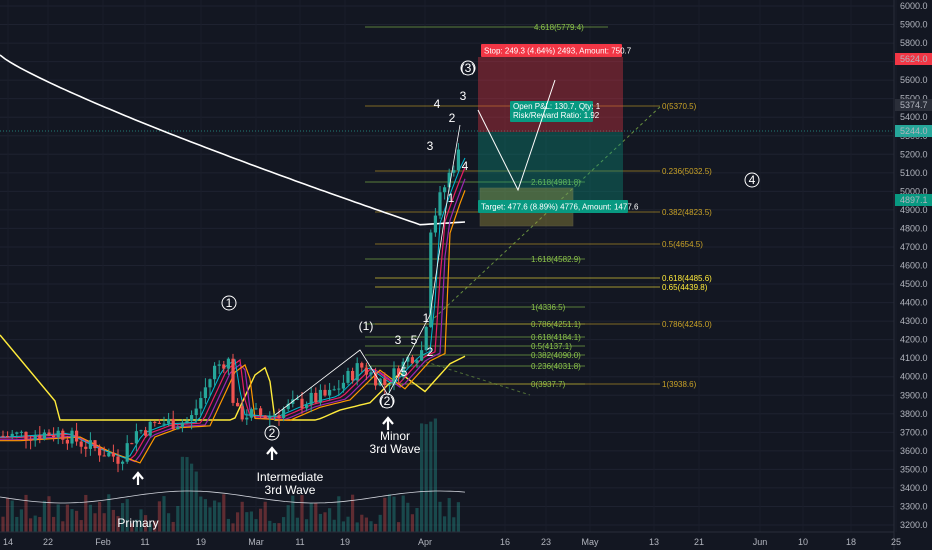 The height and width of the screenshot is (550, 932). Describe the element at coordinates (550, 167) in the screenshot. I see `target-zone` at that location.